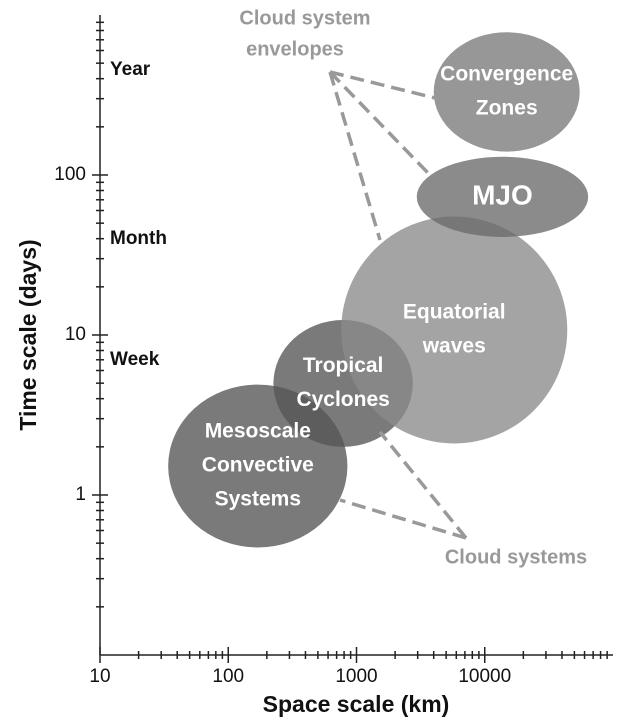  Describe the element at coordinates (28, 334) in the screenshot. I see `y-axis-title: Time scale (days)` at that location.